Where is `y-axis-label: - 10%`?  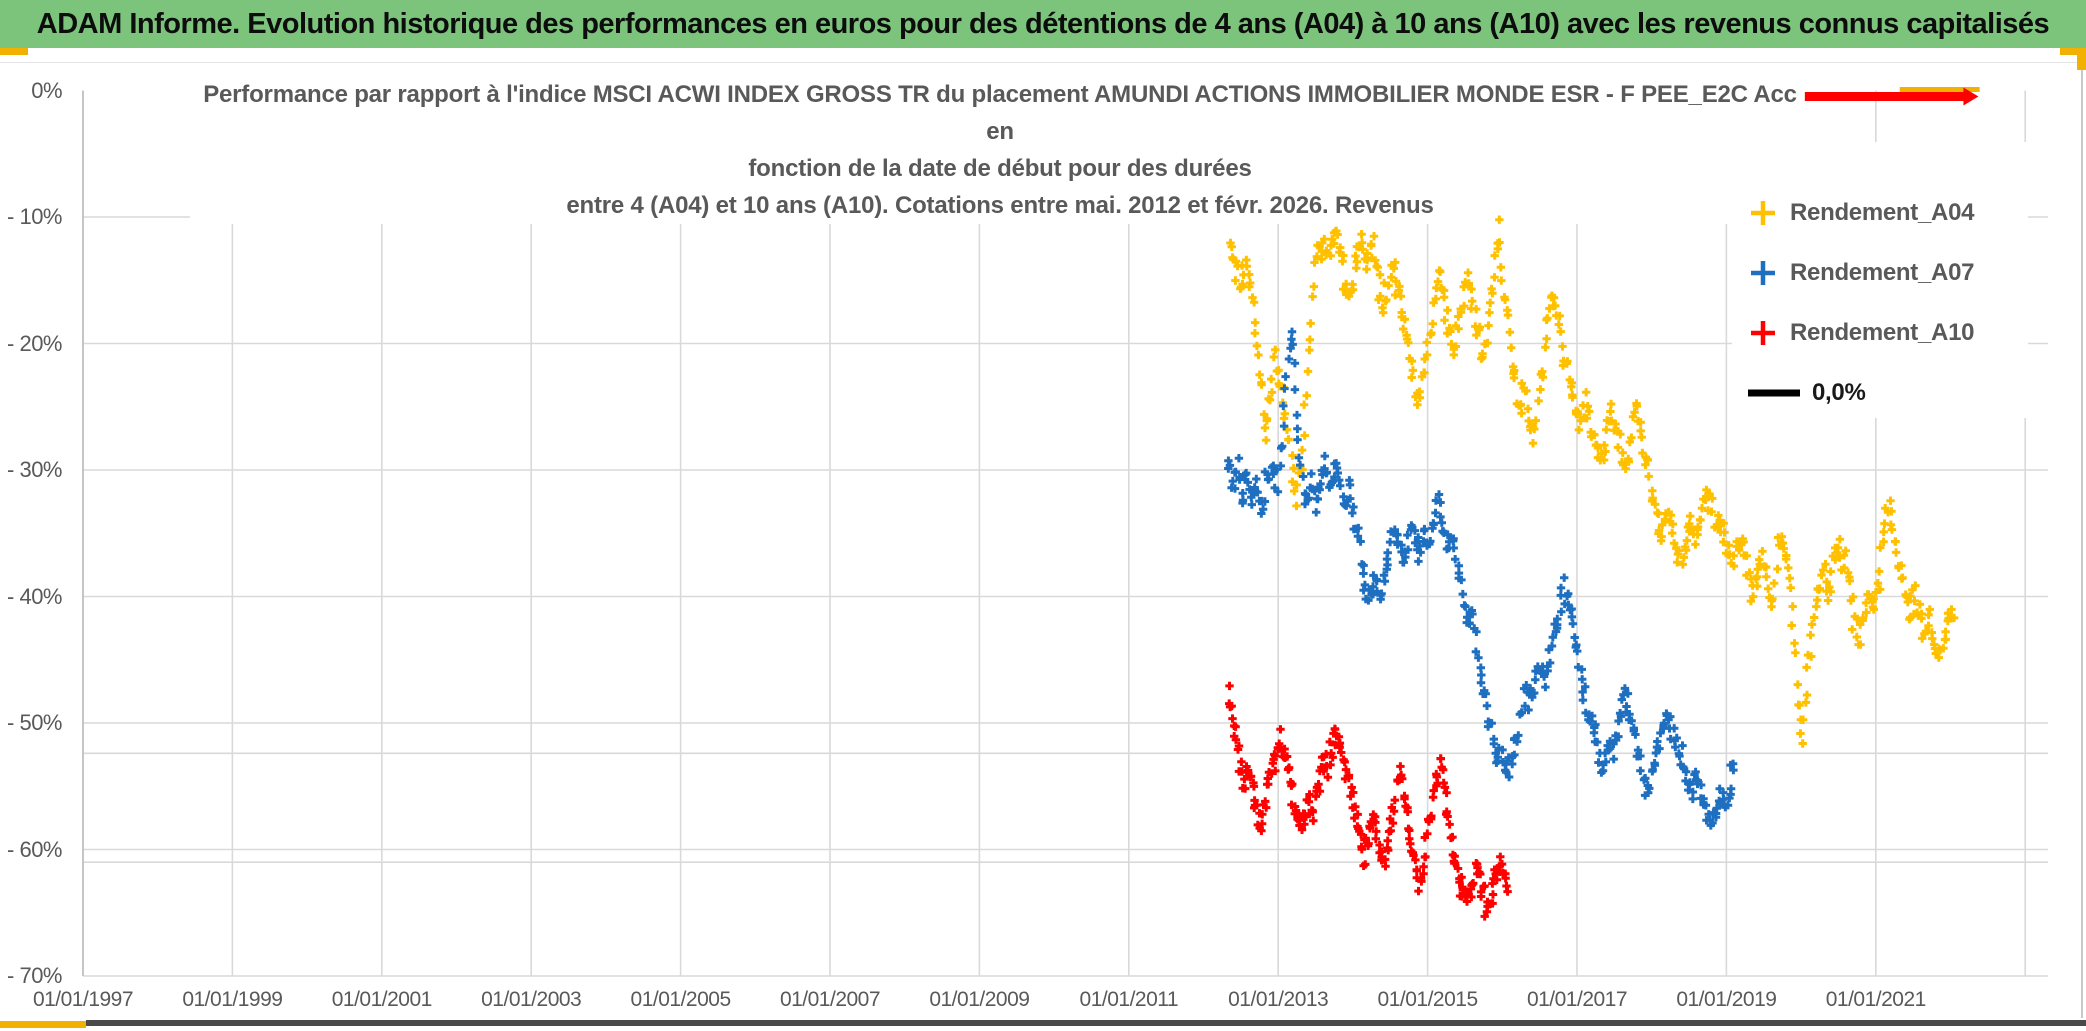
y-axis-label: - 10% is located at coordinates (34, 216).